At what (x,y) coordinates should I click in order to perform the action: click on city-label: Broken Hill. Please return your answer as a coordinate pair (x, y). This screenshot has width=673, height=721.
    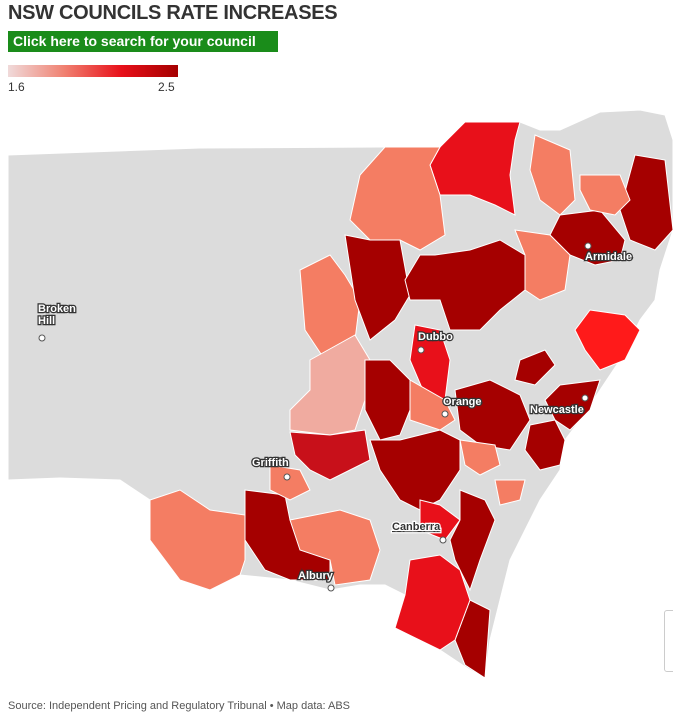
    Looking at the image, I should click on (57, 315).